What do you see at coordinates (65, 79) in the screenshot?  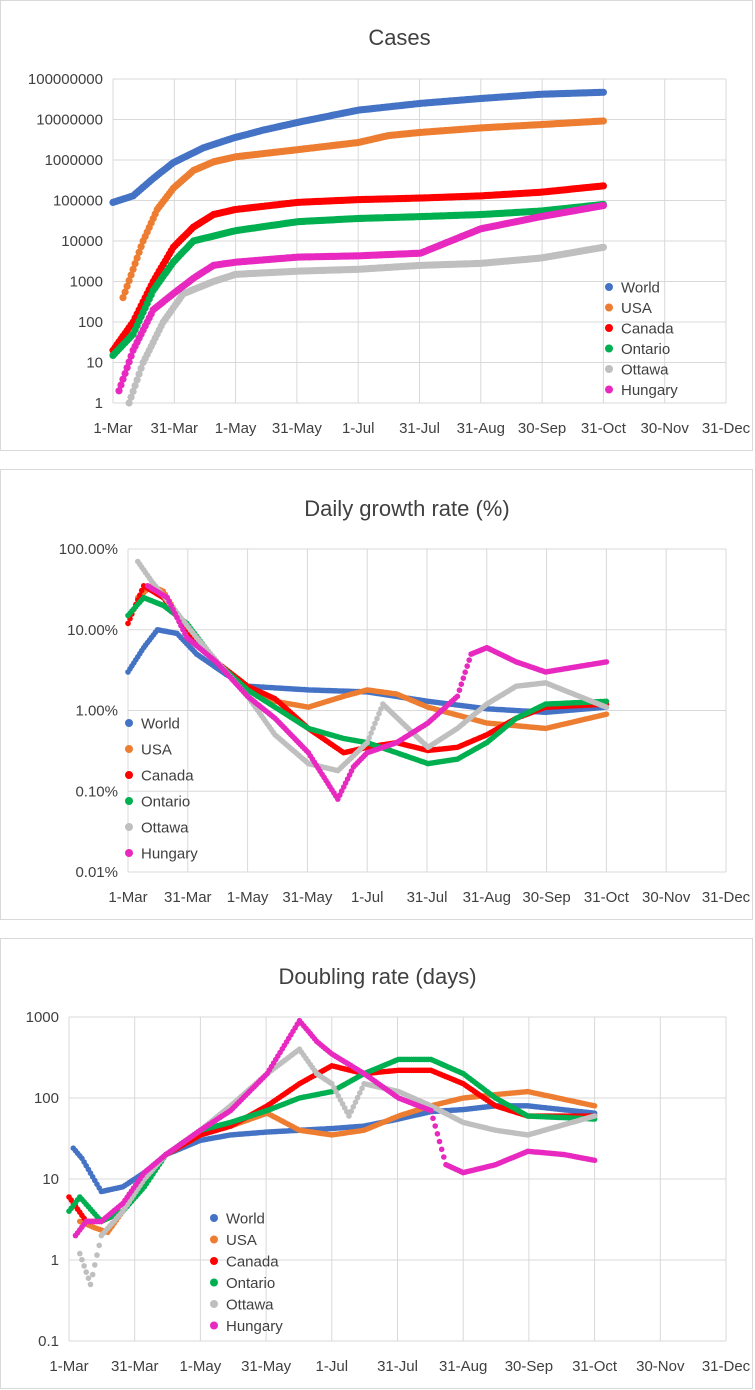 I see `y-tick-label: 100000000` at bounding box center [65, 79].